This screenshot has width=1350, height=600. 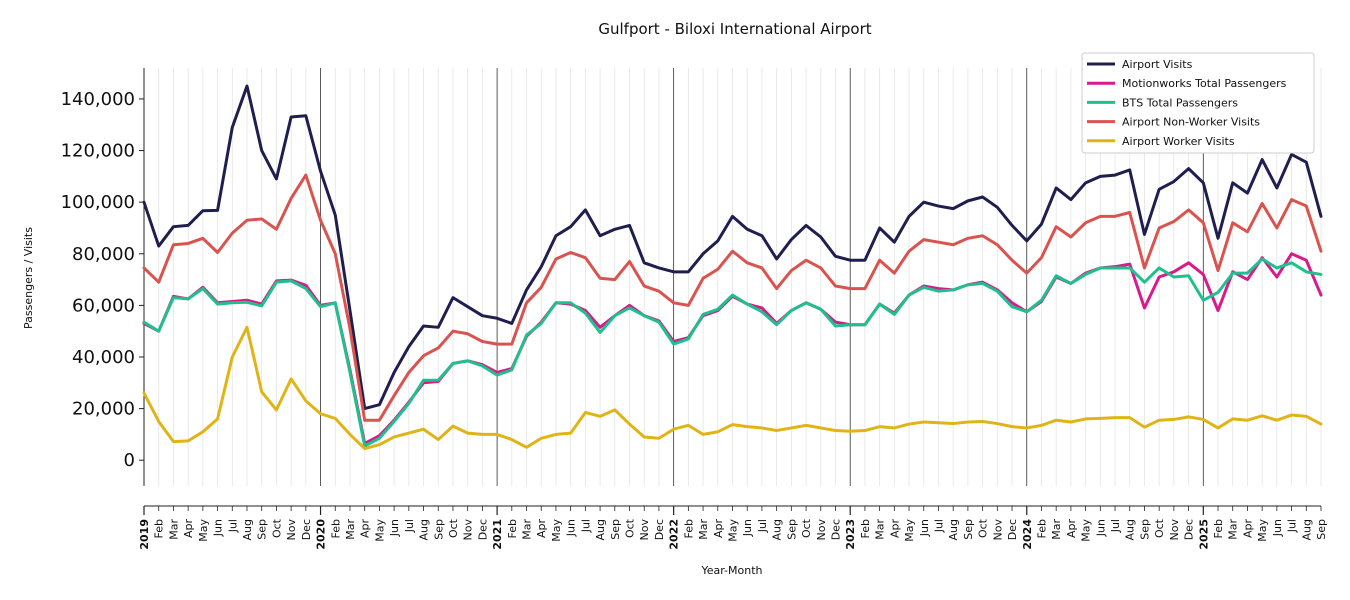 I want to click on x-tick-label: 2022, so click(x=674, y=534).